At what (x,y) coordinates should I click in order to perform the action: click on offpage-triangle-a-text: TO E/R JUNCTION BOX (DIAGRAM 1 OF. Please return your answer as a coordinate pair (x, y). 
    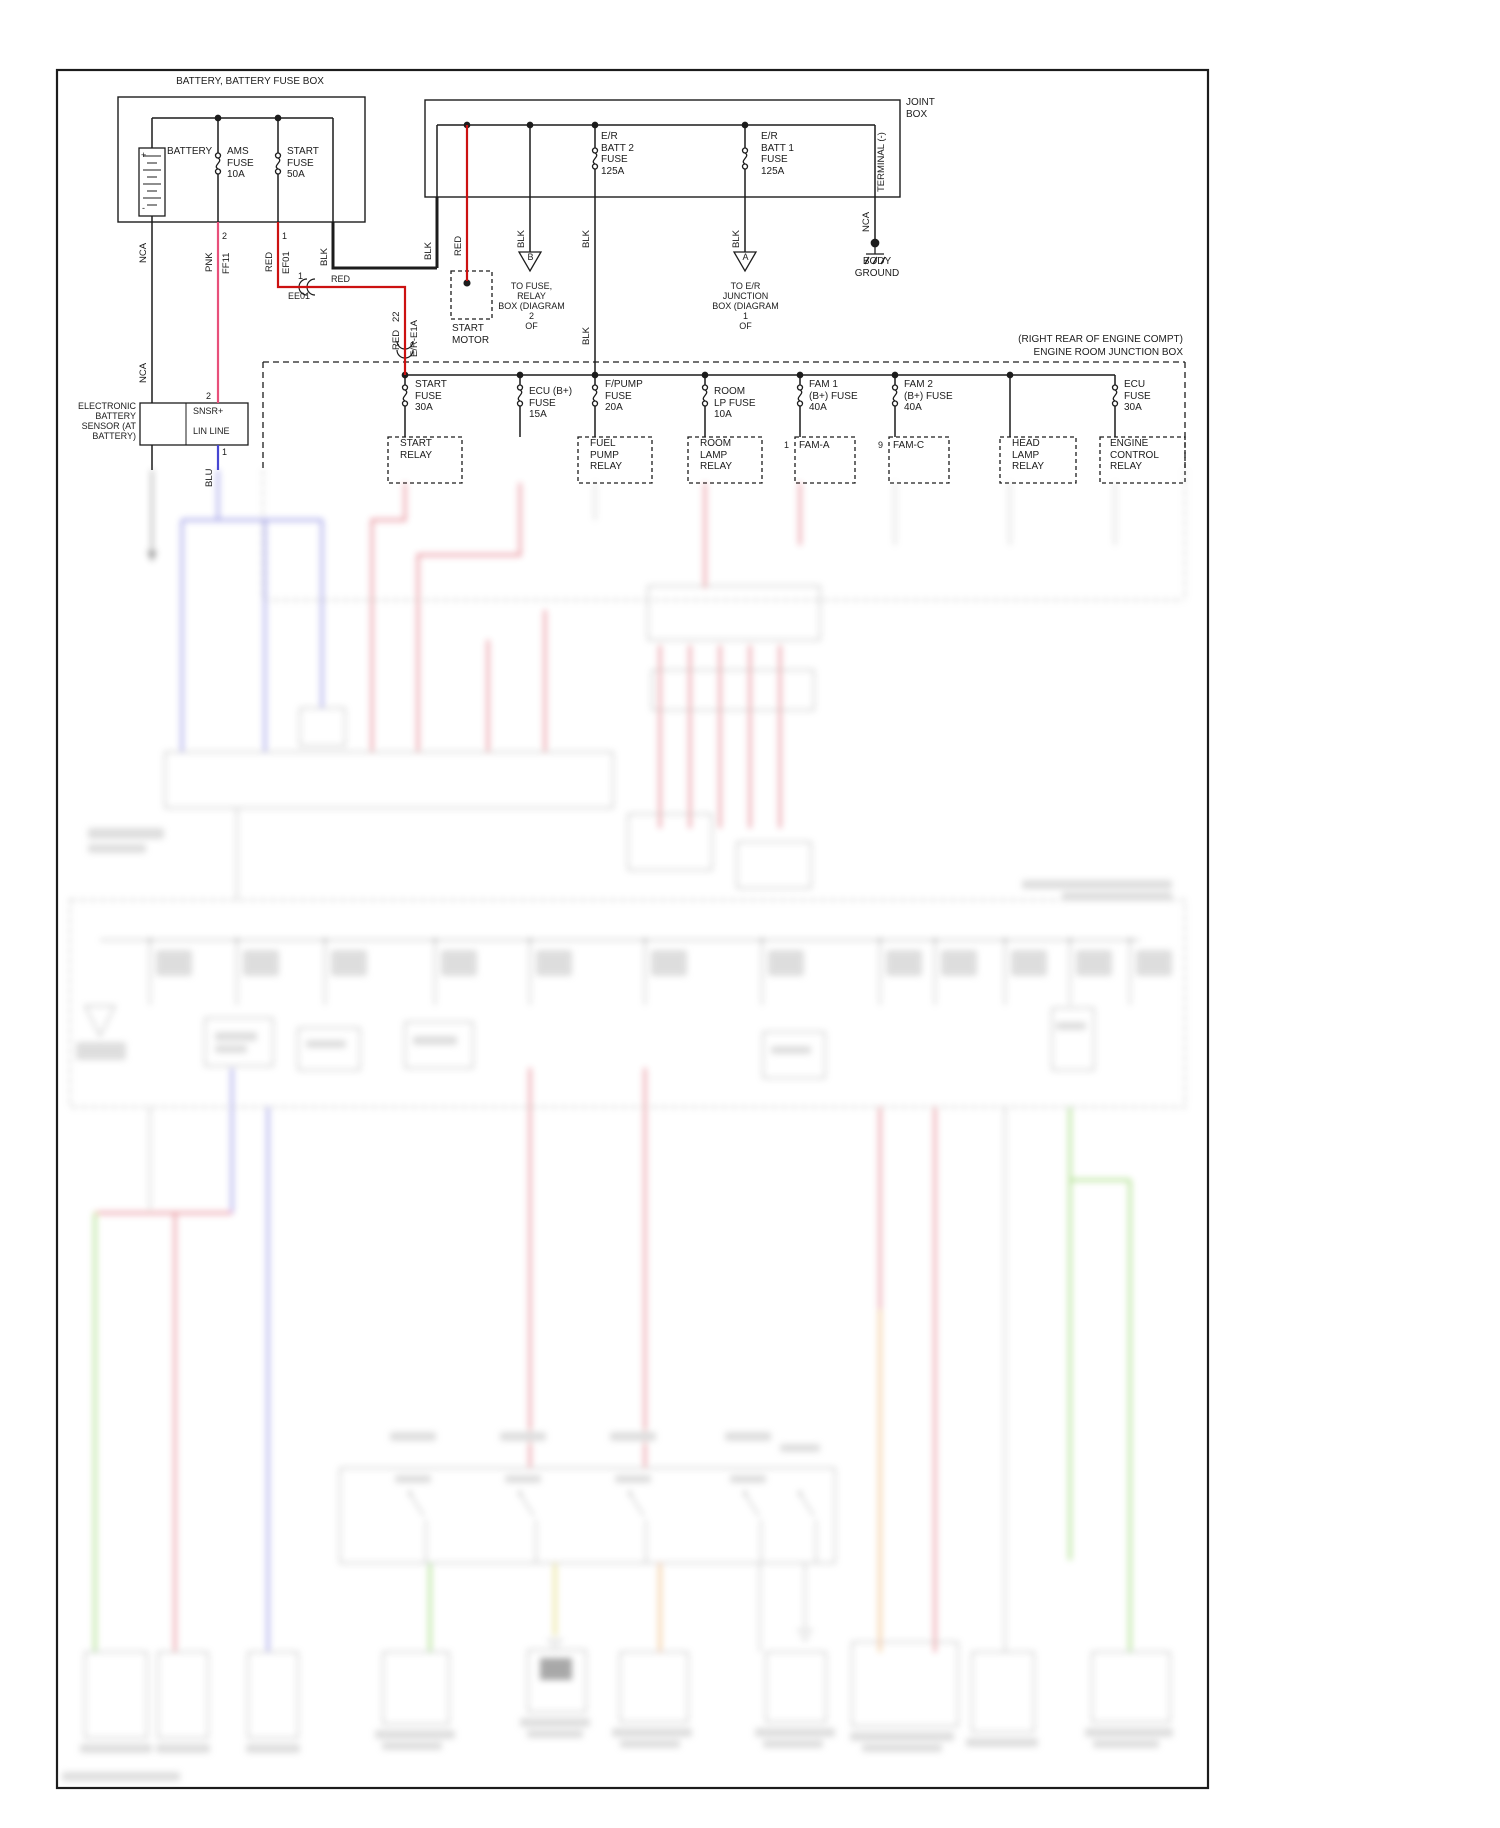
    Looking at the image, I should click on (745, 306).